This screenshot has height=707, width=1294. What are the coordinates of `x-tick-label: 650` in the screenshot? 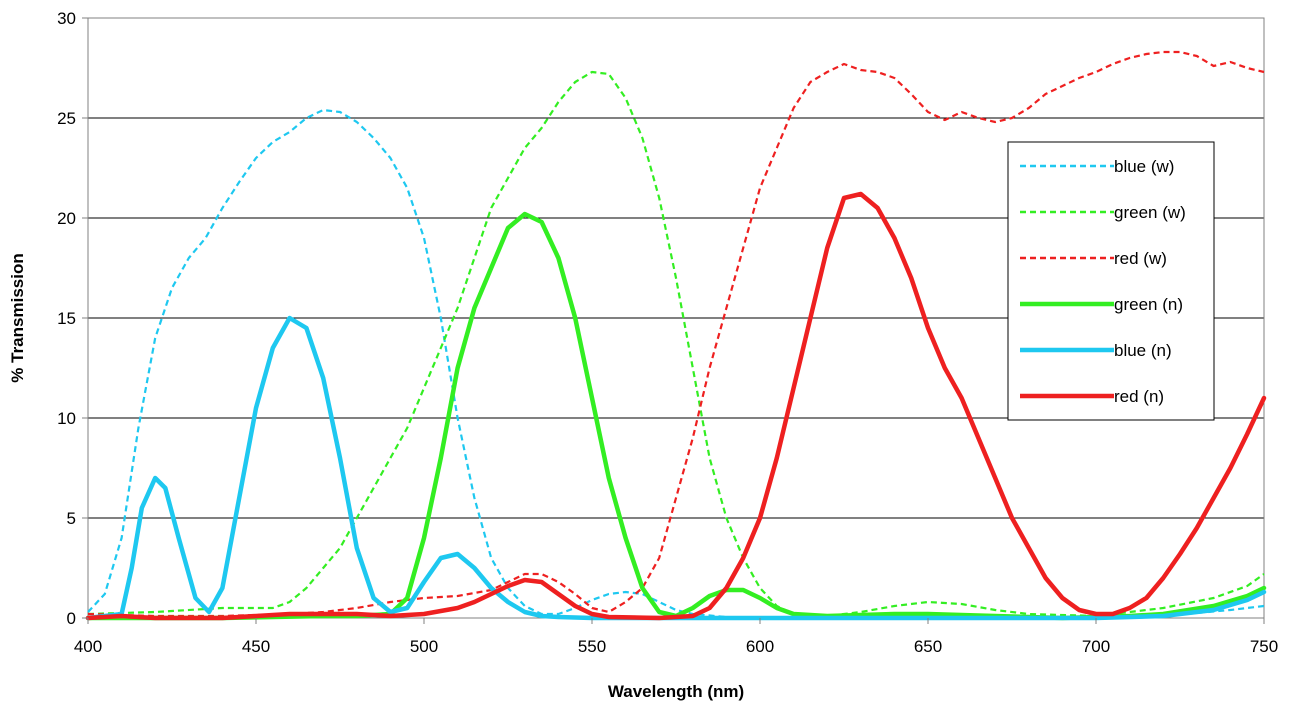 It's located at (928, 646).